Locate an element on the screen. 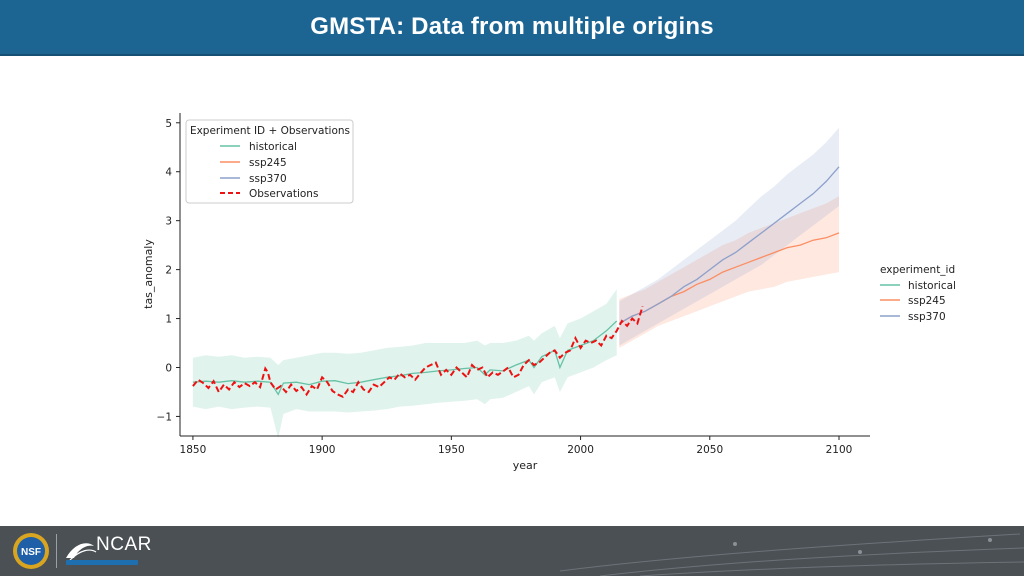  nsf-logo: NSF is located at coordinates (31, 551).